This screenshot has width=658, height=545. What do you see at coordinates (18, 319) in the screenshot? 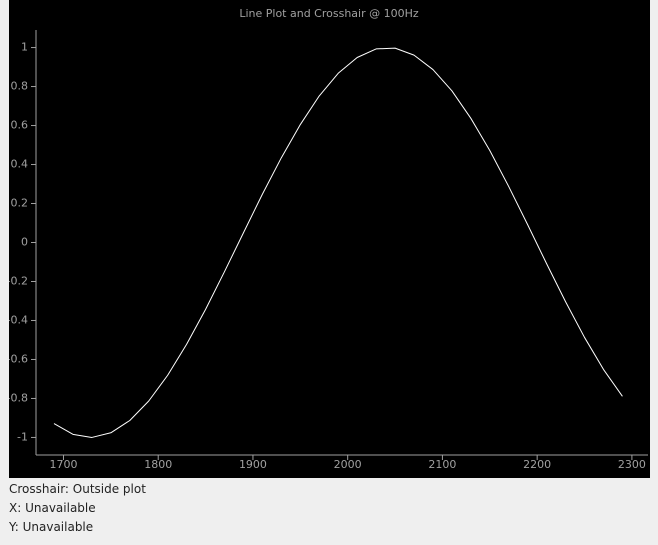
I see `y-tick-label: -0.4` at bounding box center [18, 319].